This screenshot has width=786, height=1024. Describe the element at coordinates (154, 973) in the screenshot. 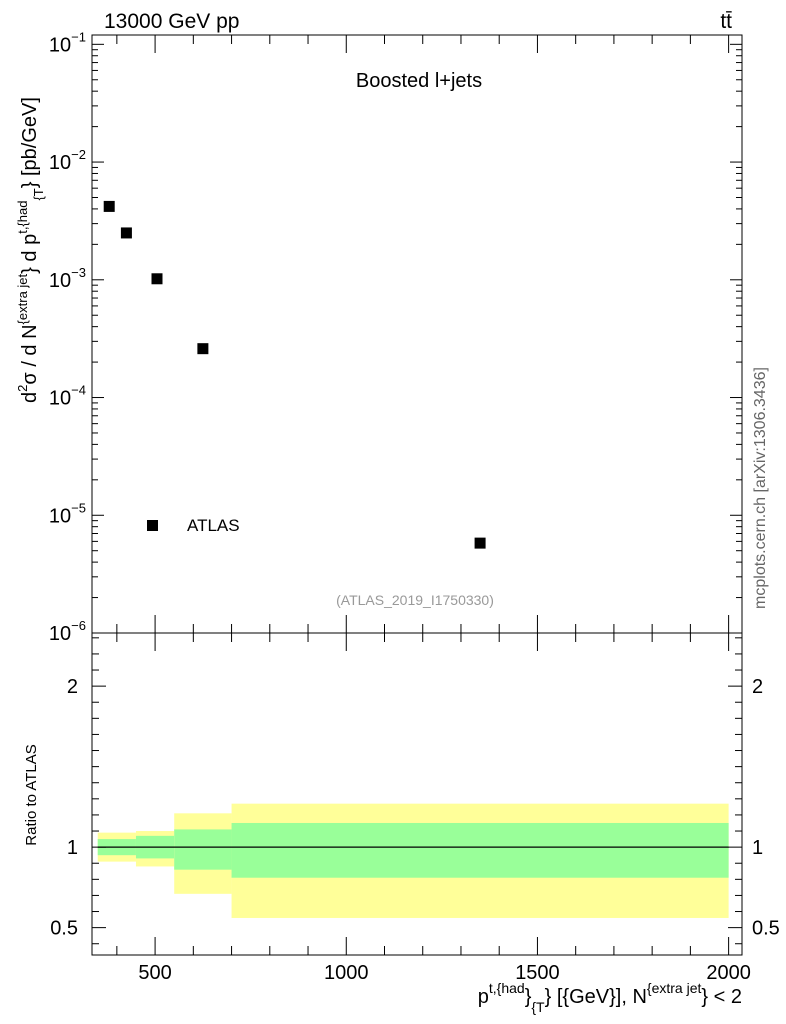

I see `x-tick-label: 500` at that location.